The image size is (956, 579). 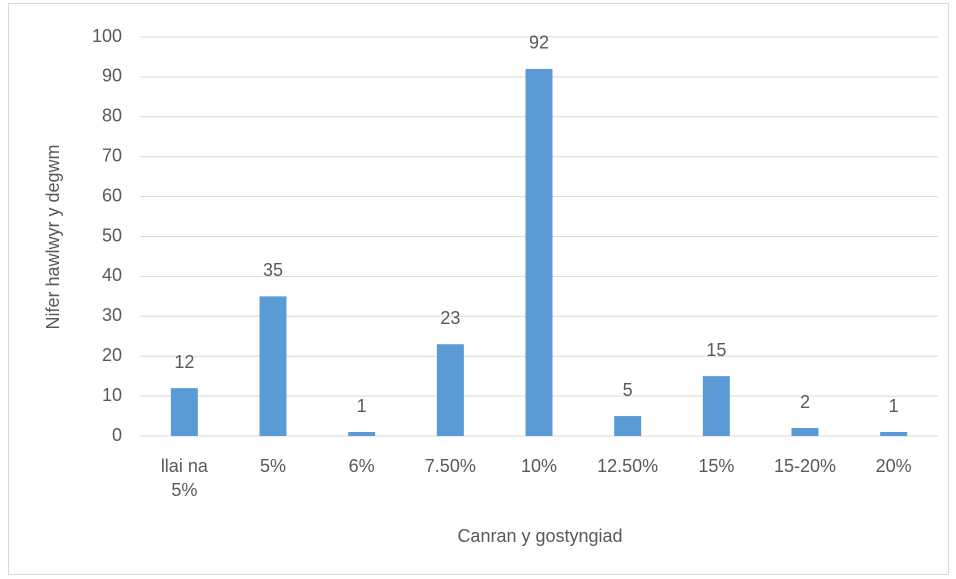 I want to click on y-tick-label: 80, so click(x=112, y=116).